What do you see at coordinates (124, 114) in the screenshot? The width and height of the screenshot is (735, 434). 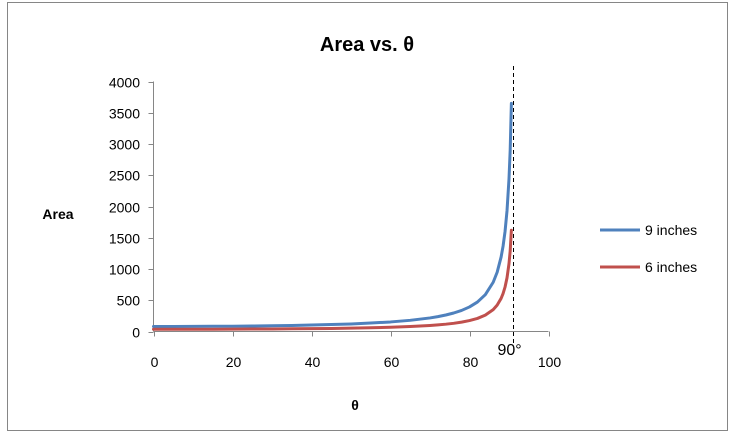 I see `y-tick-label: 3500` at bounding box center [124, 114].